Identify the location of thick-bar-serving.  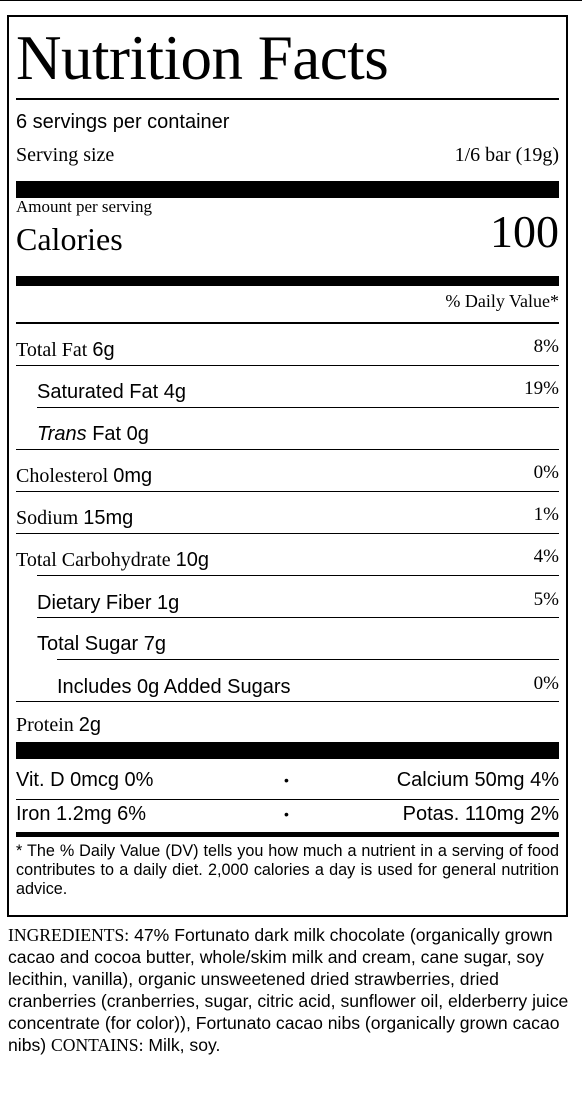
(287, 189).